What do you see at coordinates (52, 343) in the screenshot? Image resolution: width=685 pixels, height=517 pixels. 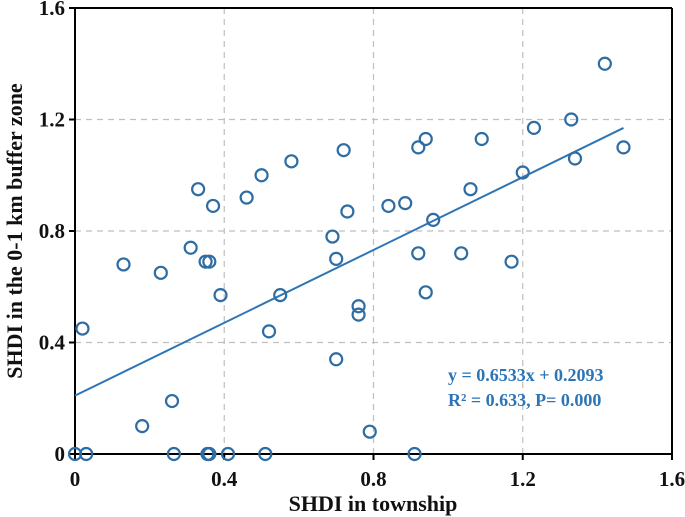 I see `y-tick-label: 0.4` at bounding box center [52, 343].